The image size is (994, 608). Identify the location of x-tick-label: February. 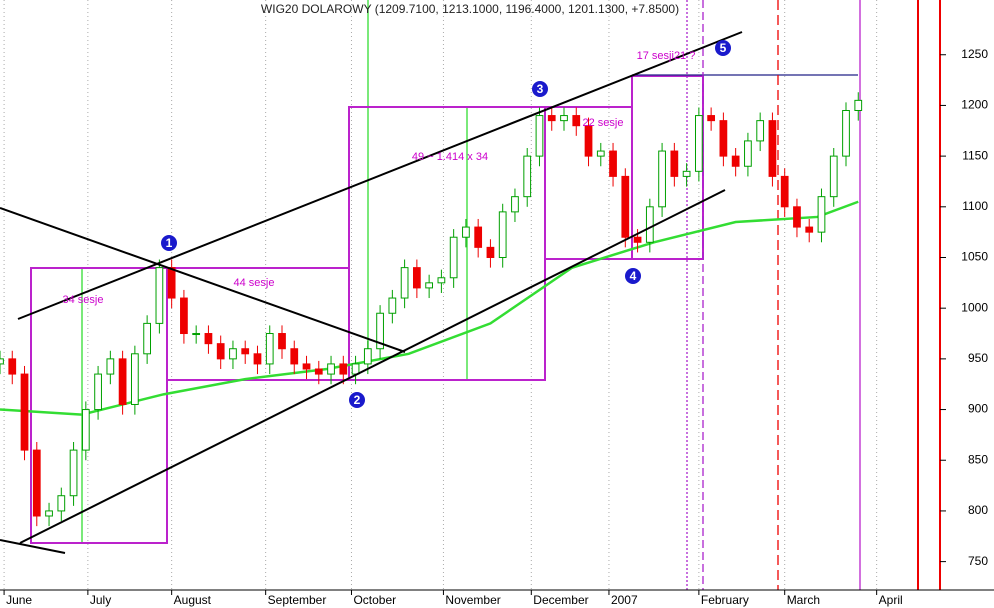
(725, 600).